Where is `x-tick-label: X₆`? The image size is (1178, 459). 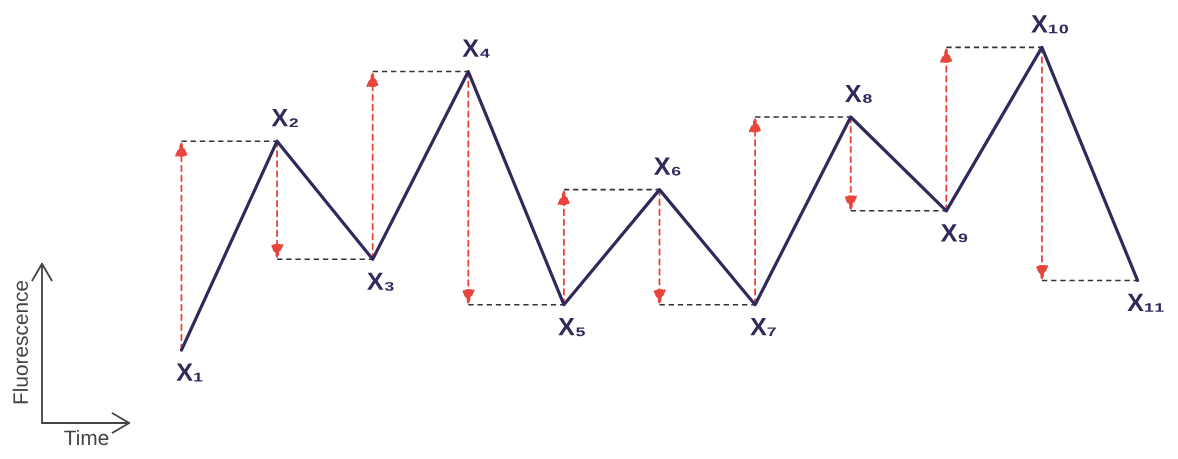 x-tick-label: X₆ is located at coordinates (667, 166).